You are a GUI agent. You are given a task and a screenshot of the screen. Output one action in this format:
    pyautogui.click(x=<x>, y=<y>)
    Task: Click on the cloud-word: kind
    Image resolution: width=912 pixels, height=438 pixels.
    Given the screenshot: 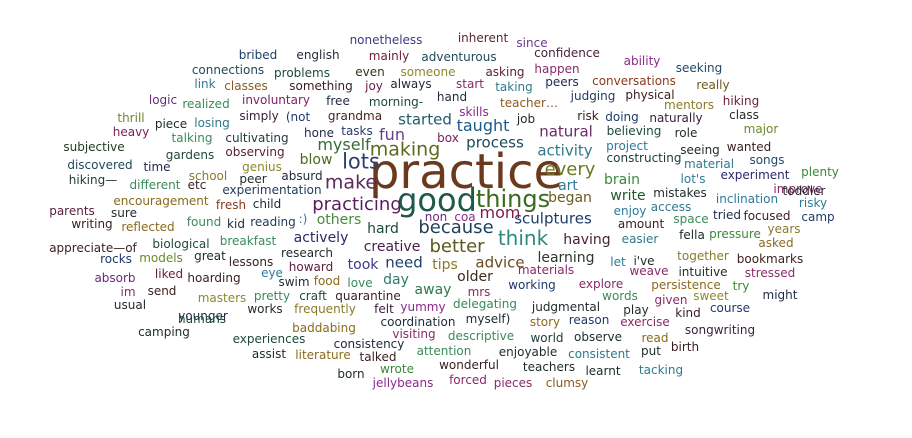 What is the action you would take?
    pyautogui.click(x=688, y=313)
    